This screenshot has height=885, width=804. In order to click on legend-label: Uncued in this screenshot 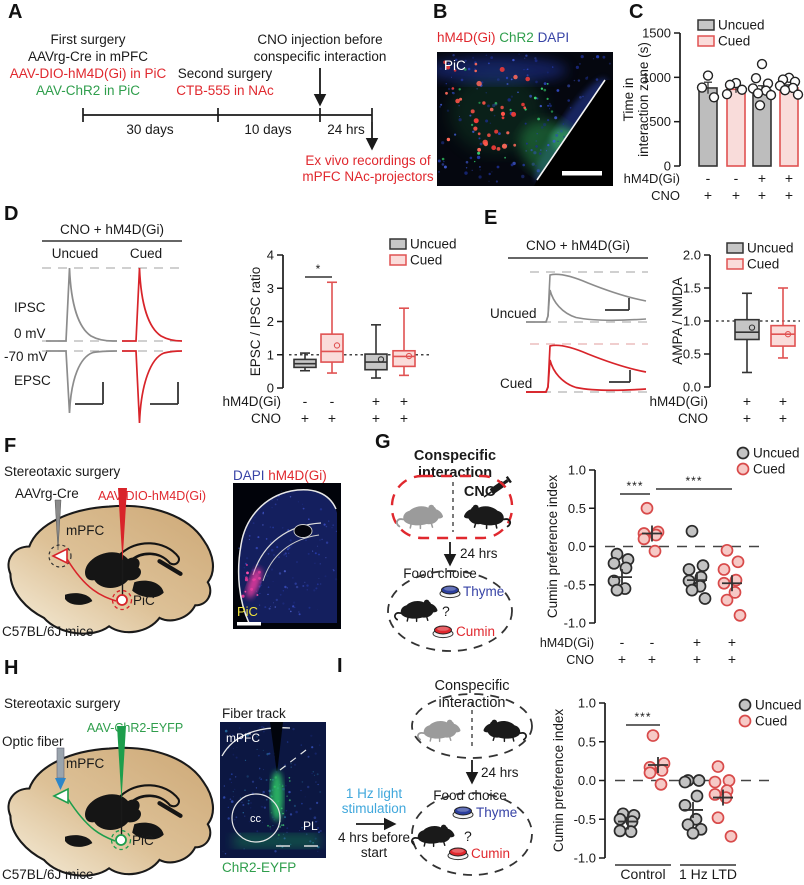, I will do `click(778, 705)`.